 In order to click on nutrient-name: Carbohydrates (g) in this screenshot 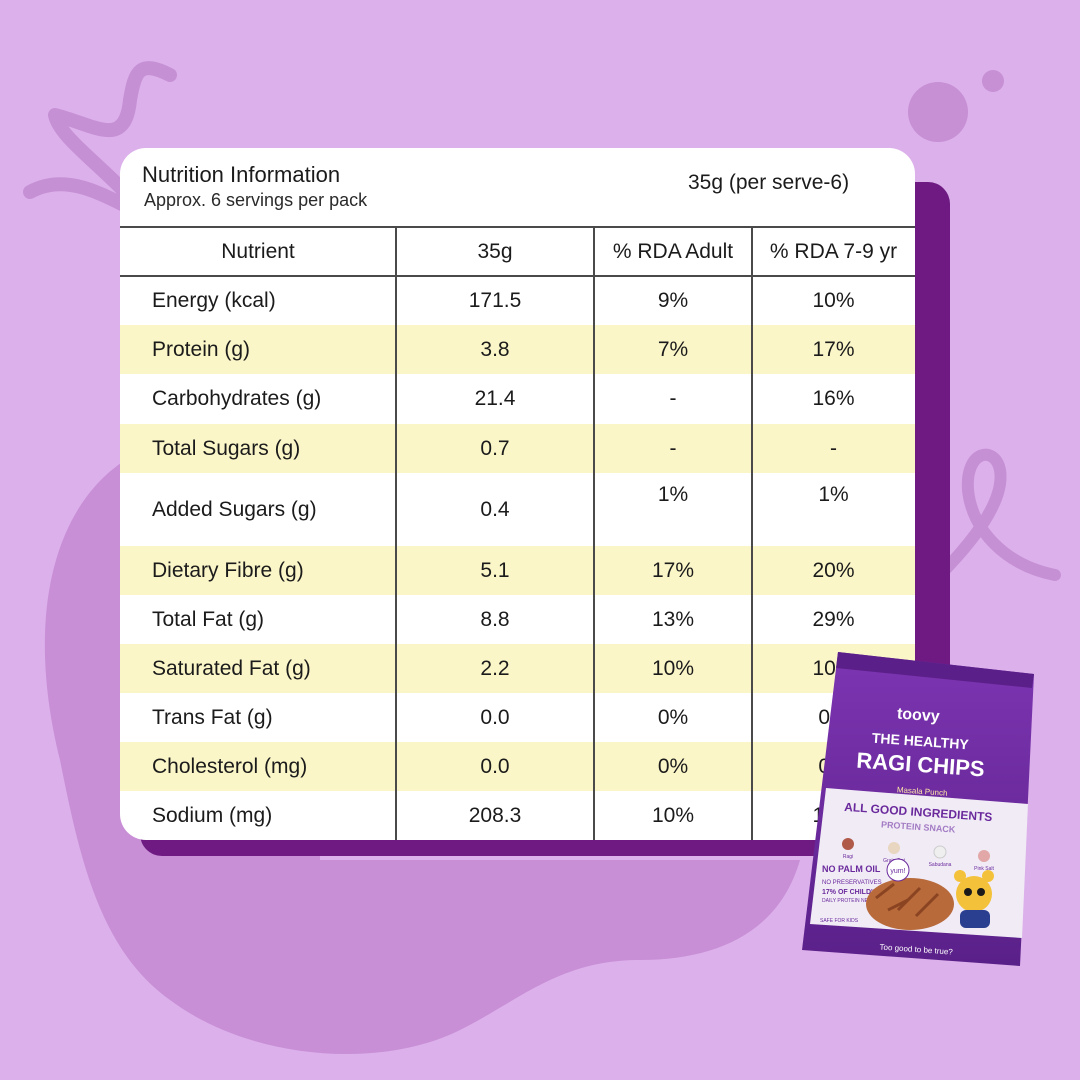, I will do `click(237, 398)`.